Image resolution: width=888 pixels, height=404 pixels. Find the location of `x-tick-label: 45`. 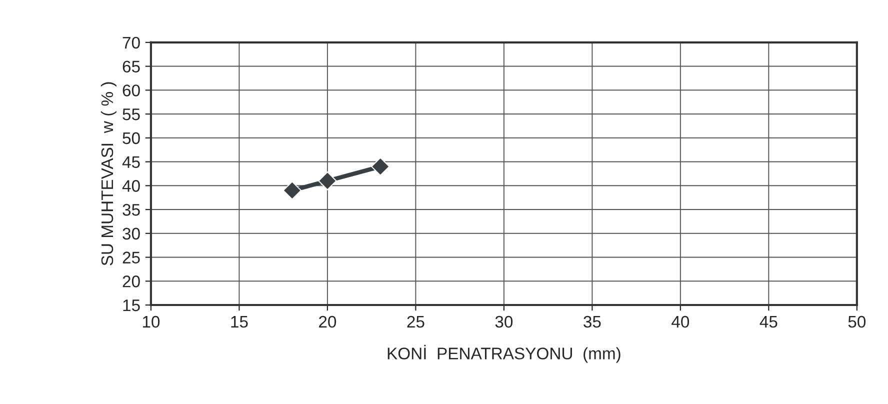

x-tick-label: 45 is located at coordinates (769, 322).